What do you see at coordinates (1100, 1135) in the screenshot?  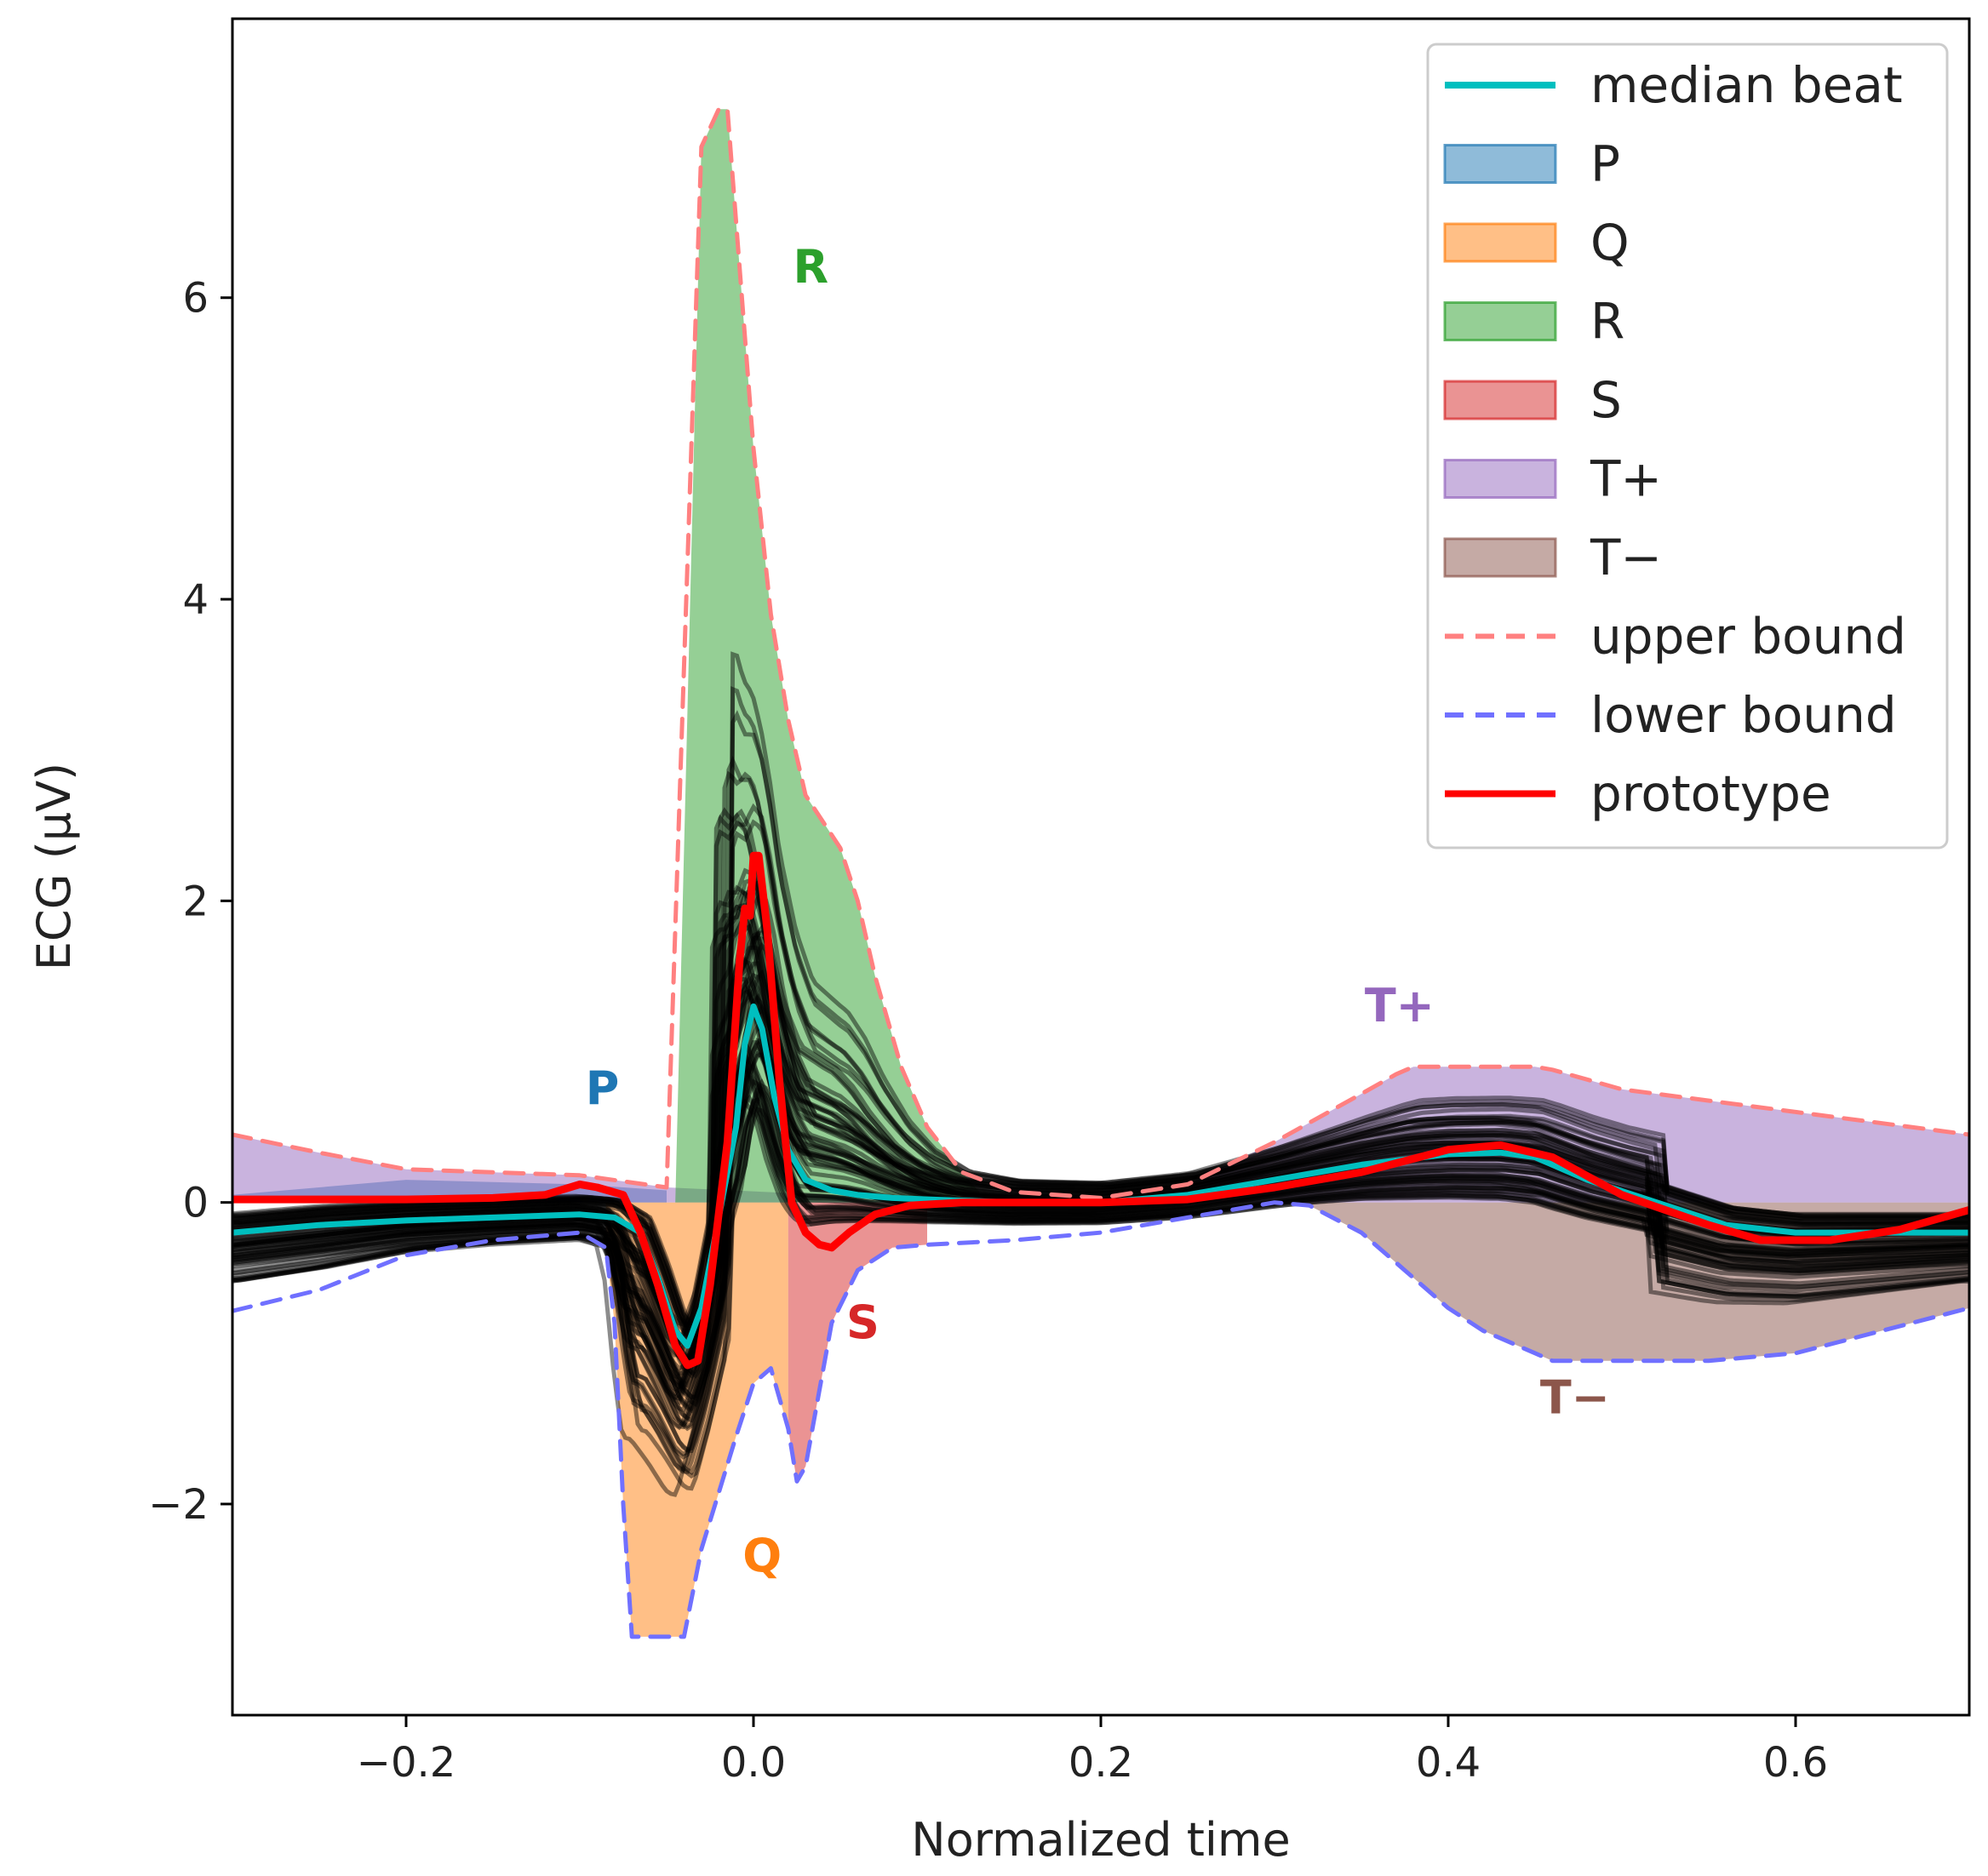 I see `region-Tpos` at bounding box center [1100, 1135].